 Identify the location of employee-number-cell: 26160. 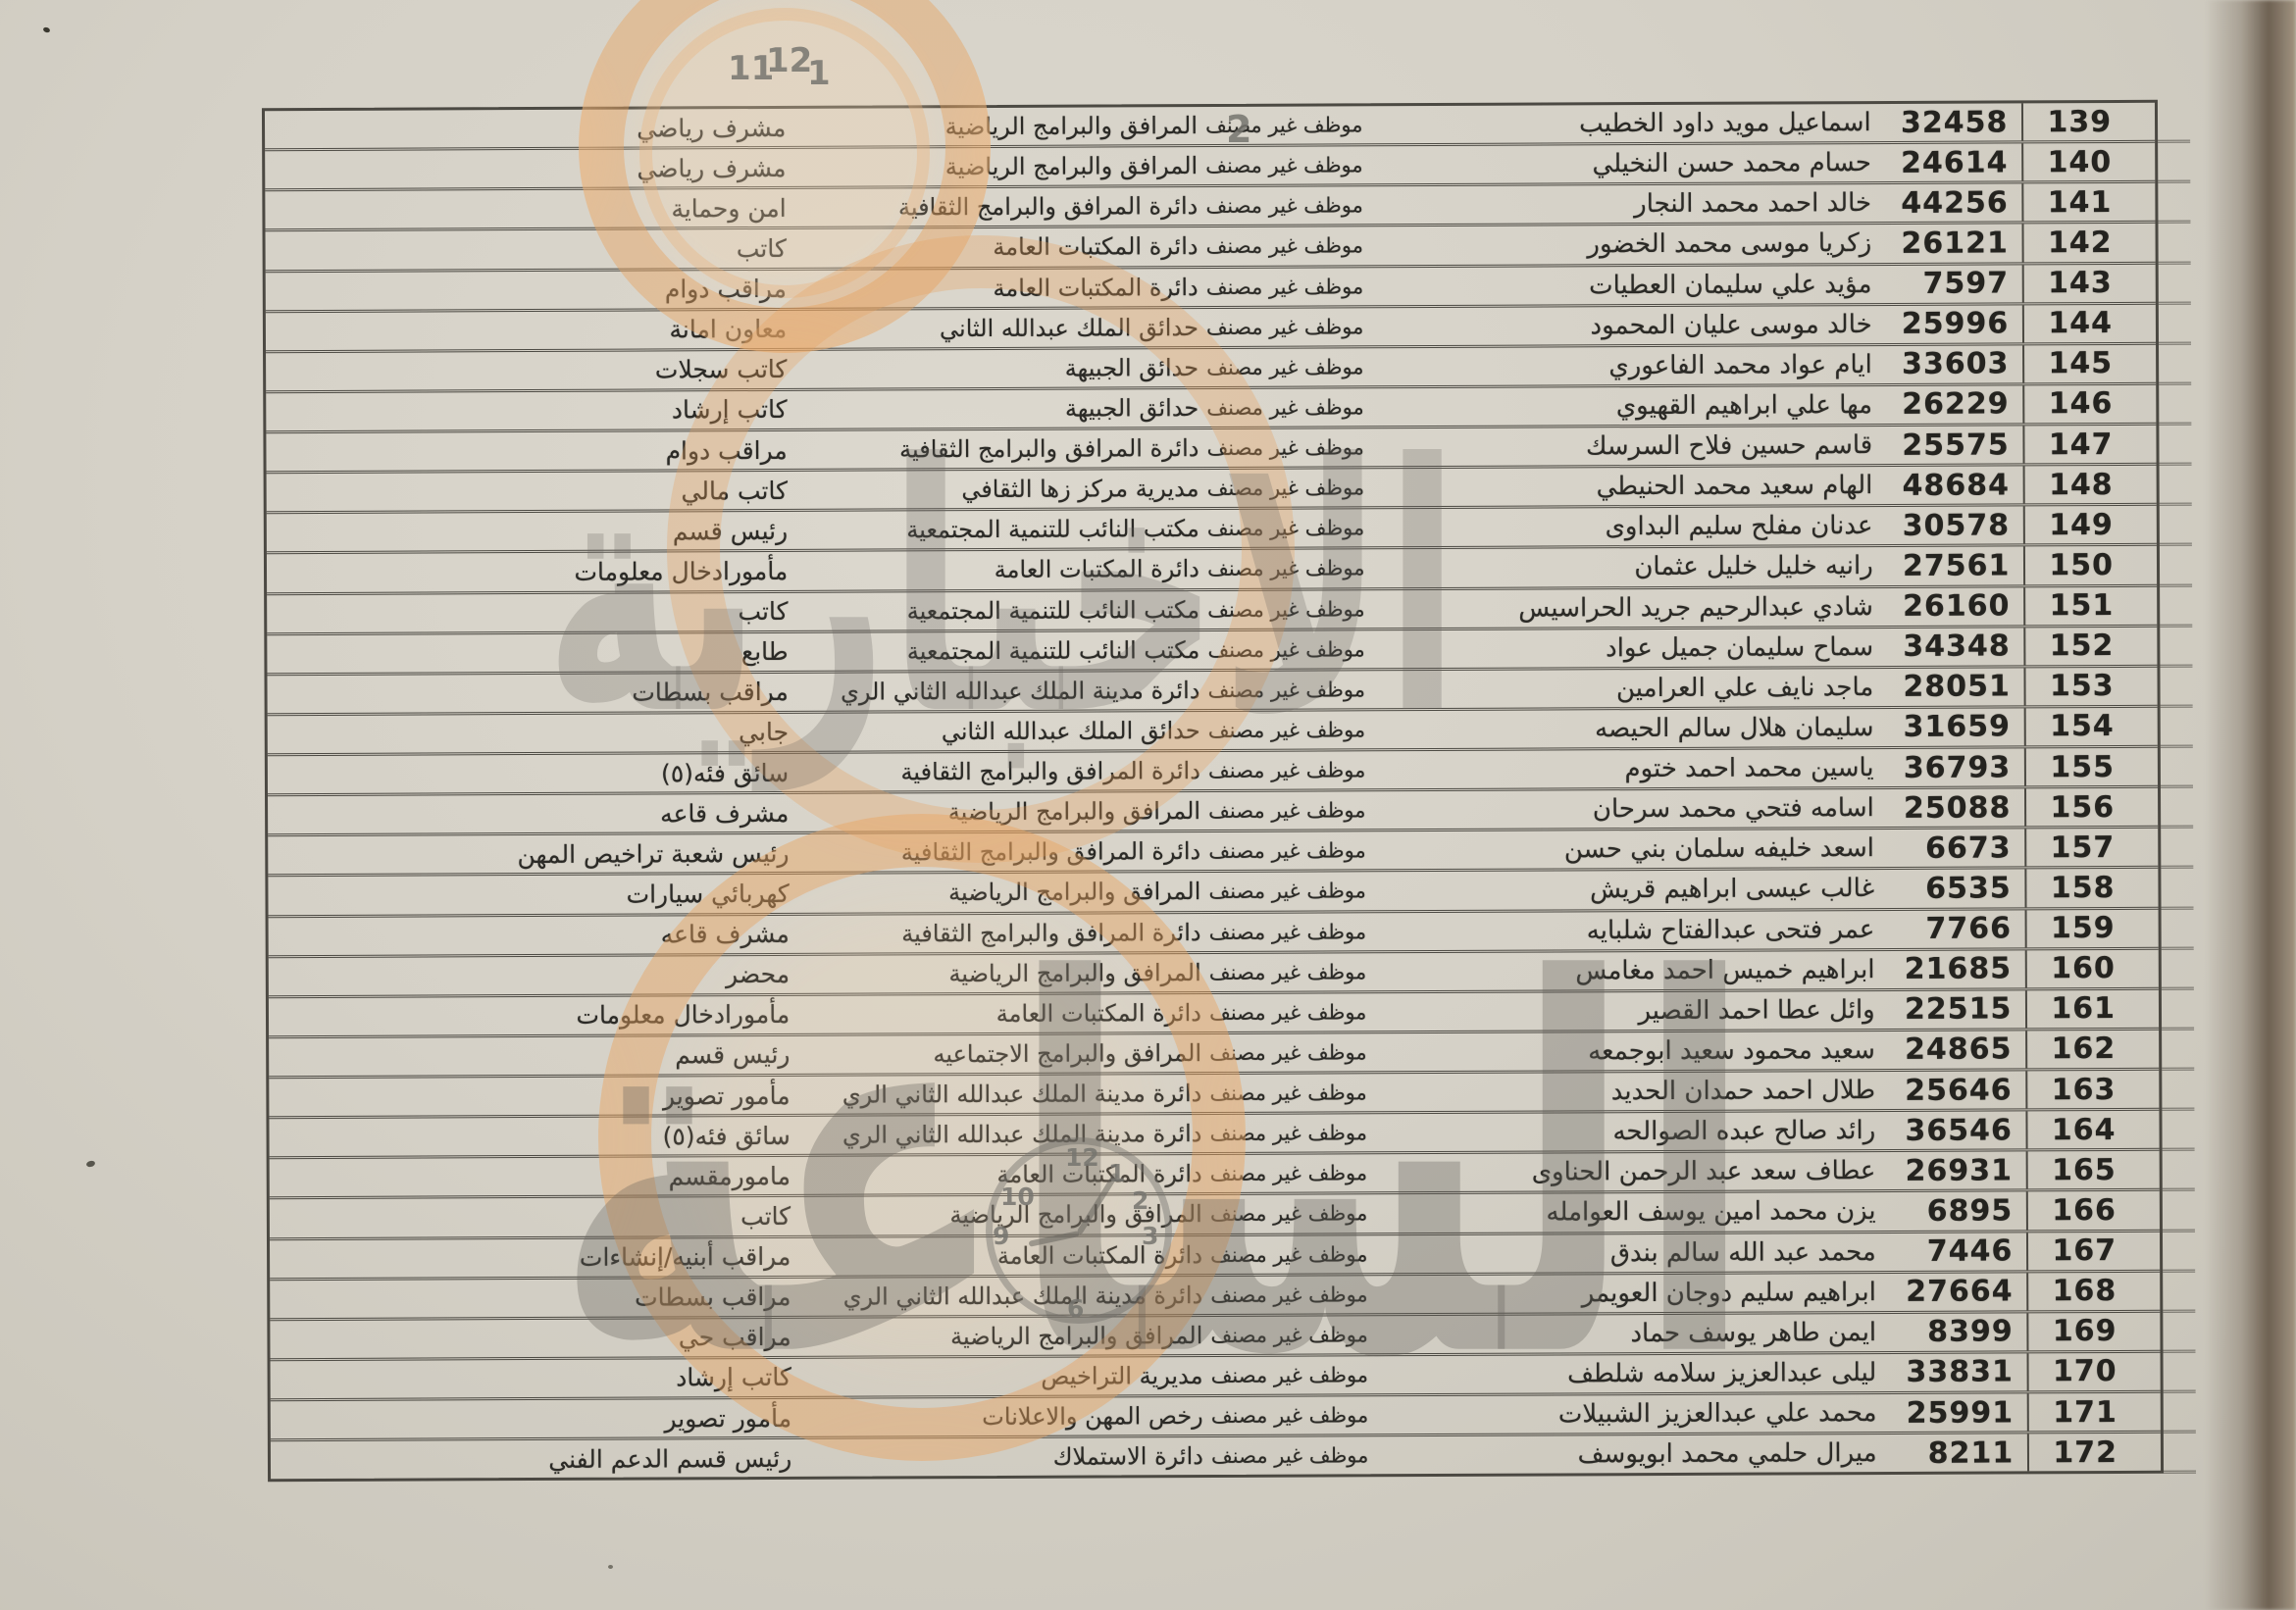
(1957, 606).